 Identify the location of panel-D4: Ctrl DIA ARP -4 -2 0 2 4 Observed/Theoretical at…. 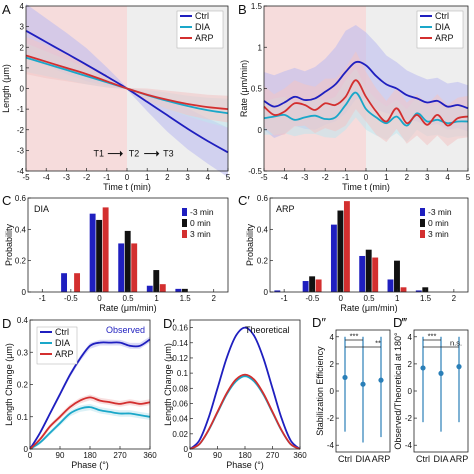
(431, 389).